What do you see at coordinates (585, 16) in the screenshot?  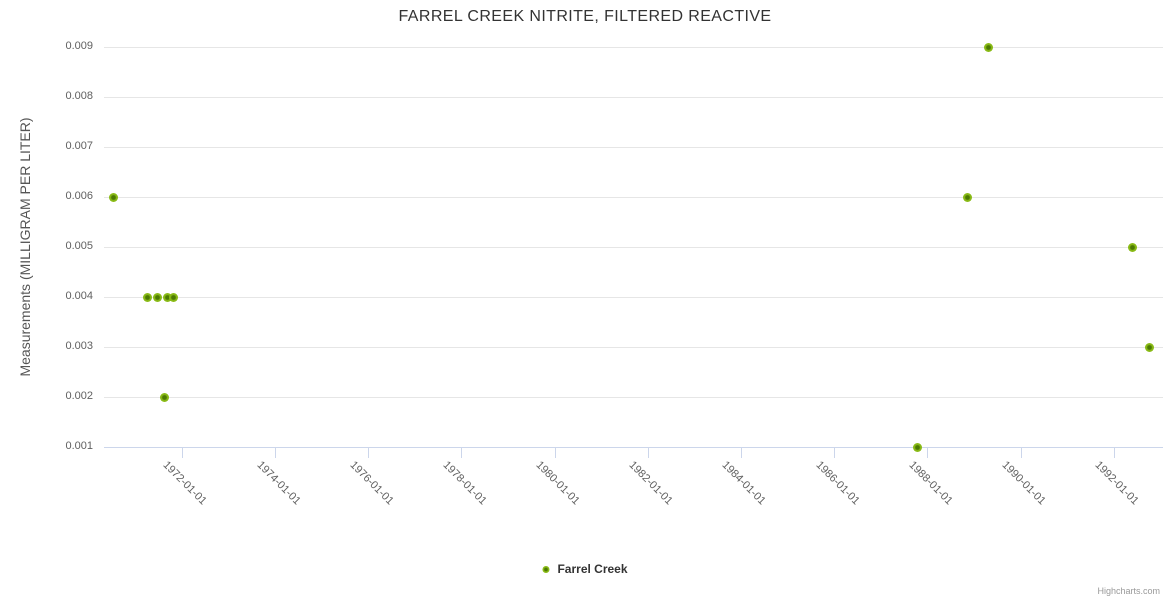 I see `chart-title: FARREL CREEK NITRITE, FILTERED REACTIVE` at bounding box center [585, 16].